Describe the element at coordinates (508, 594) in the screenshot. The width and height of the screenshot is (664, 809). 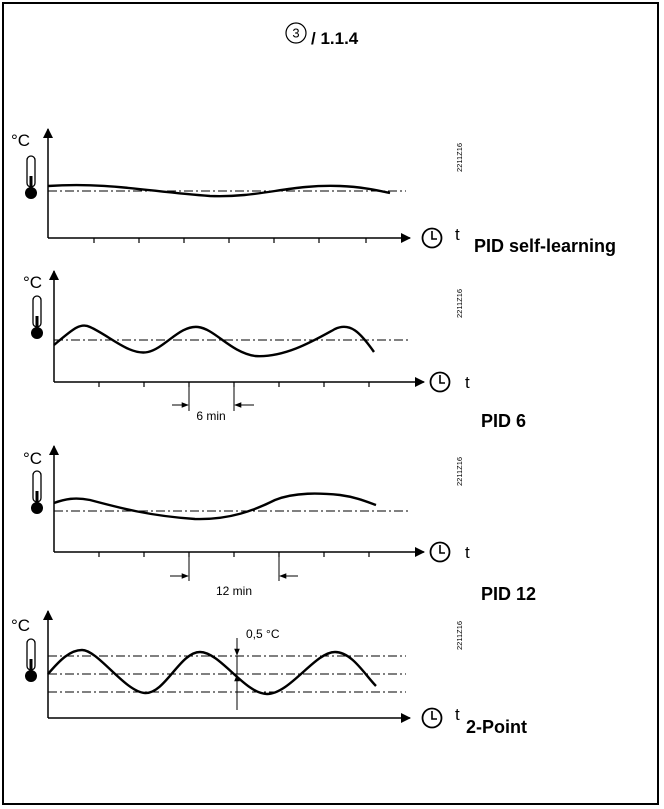
I see `mode-label: PID 12` at that location.